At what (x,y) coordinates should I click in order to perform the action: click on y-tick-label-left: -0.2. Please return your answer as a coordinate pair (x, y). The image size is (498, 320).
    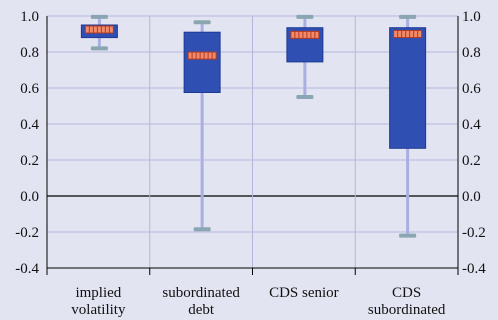
    Looking at the image, I should click on (27, 233).